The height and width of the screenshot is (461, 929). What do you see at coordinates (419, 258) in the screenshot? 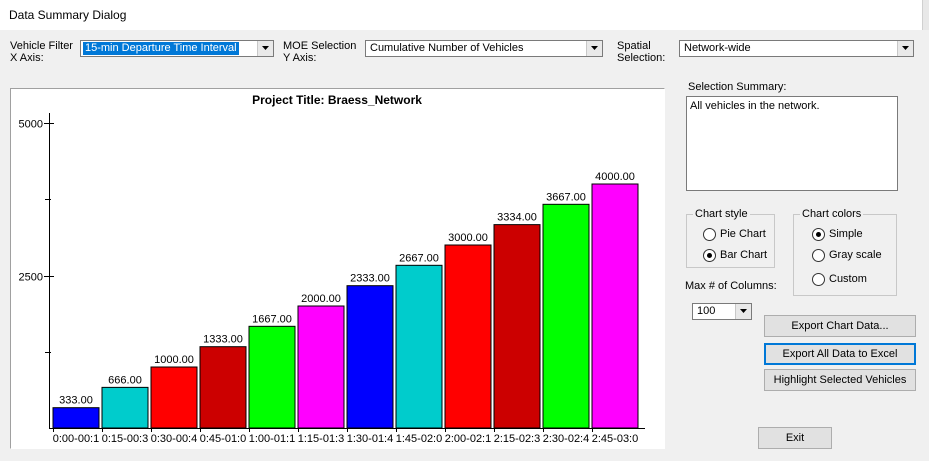
I see `bar-value-label: 2667.00` at bounding box center [419, 258].